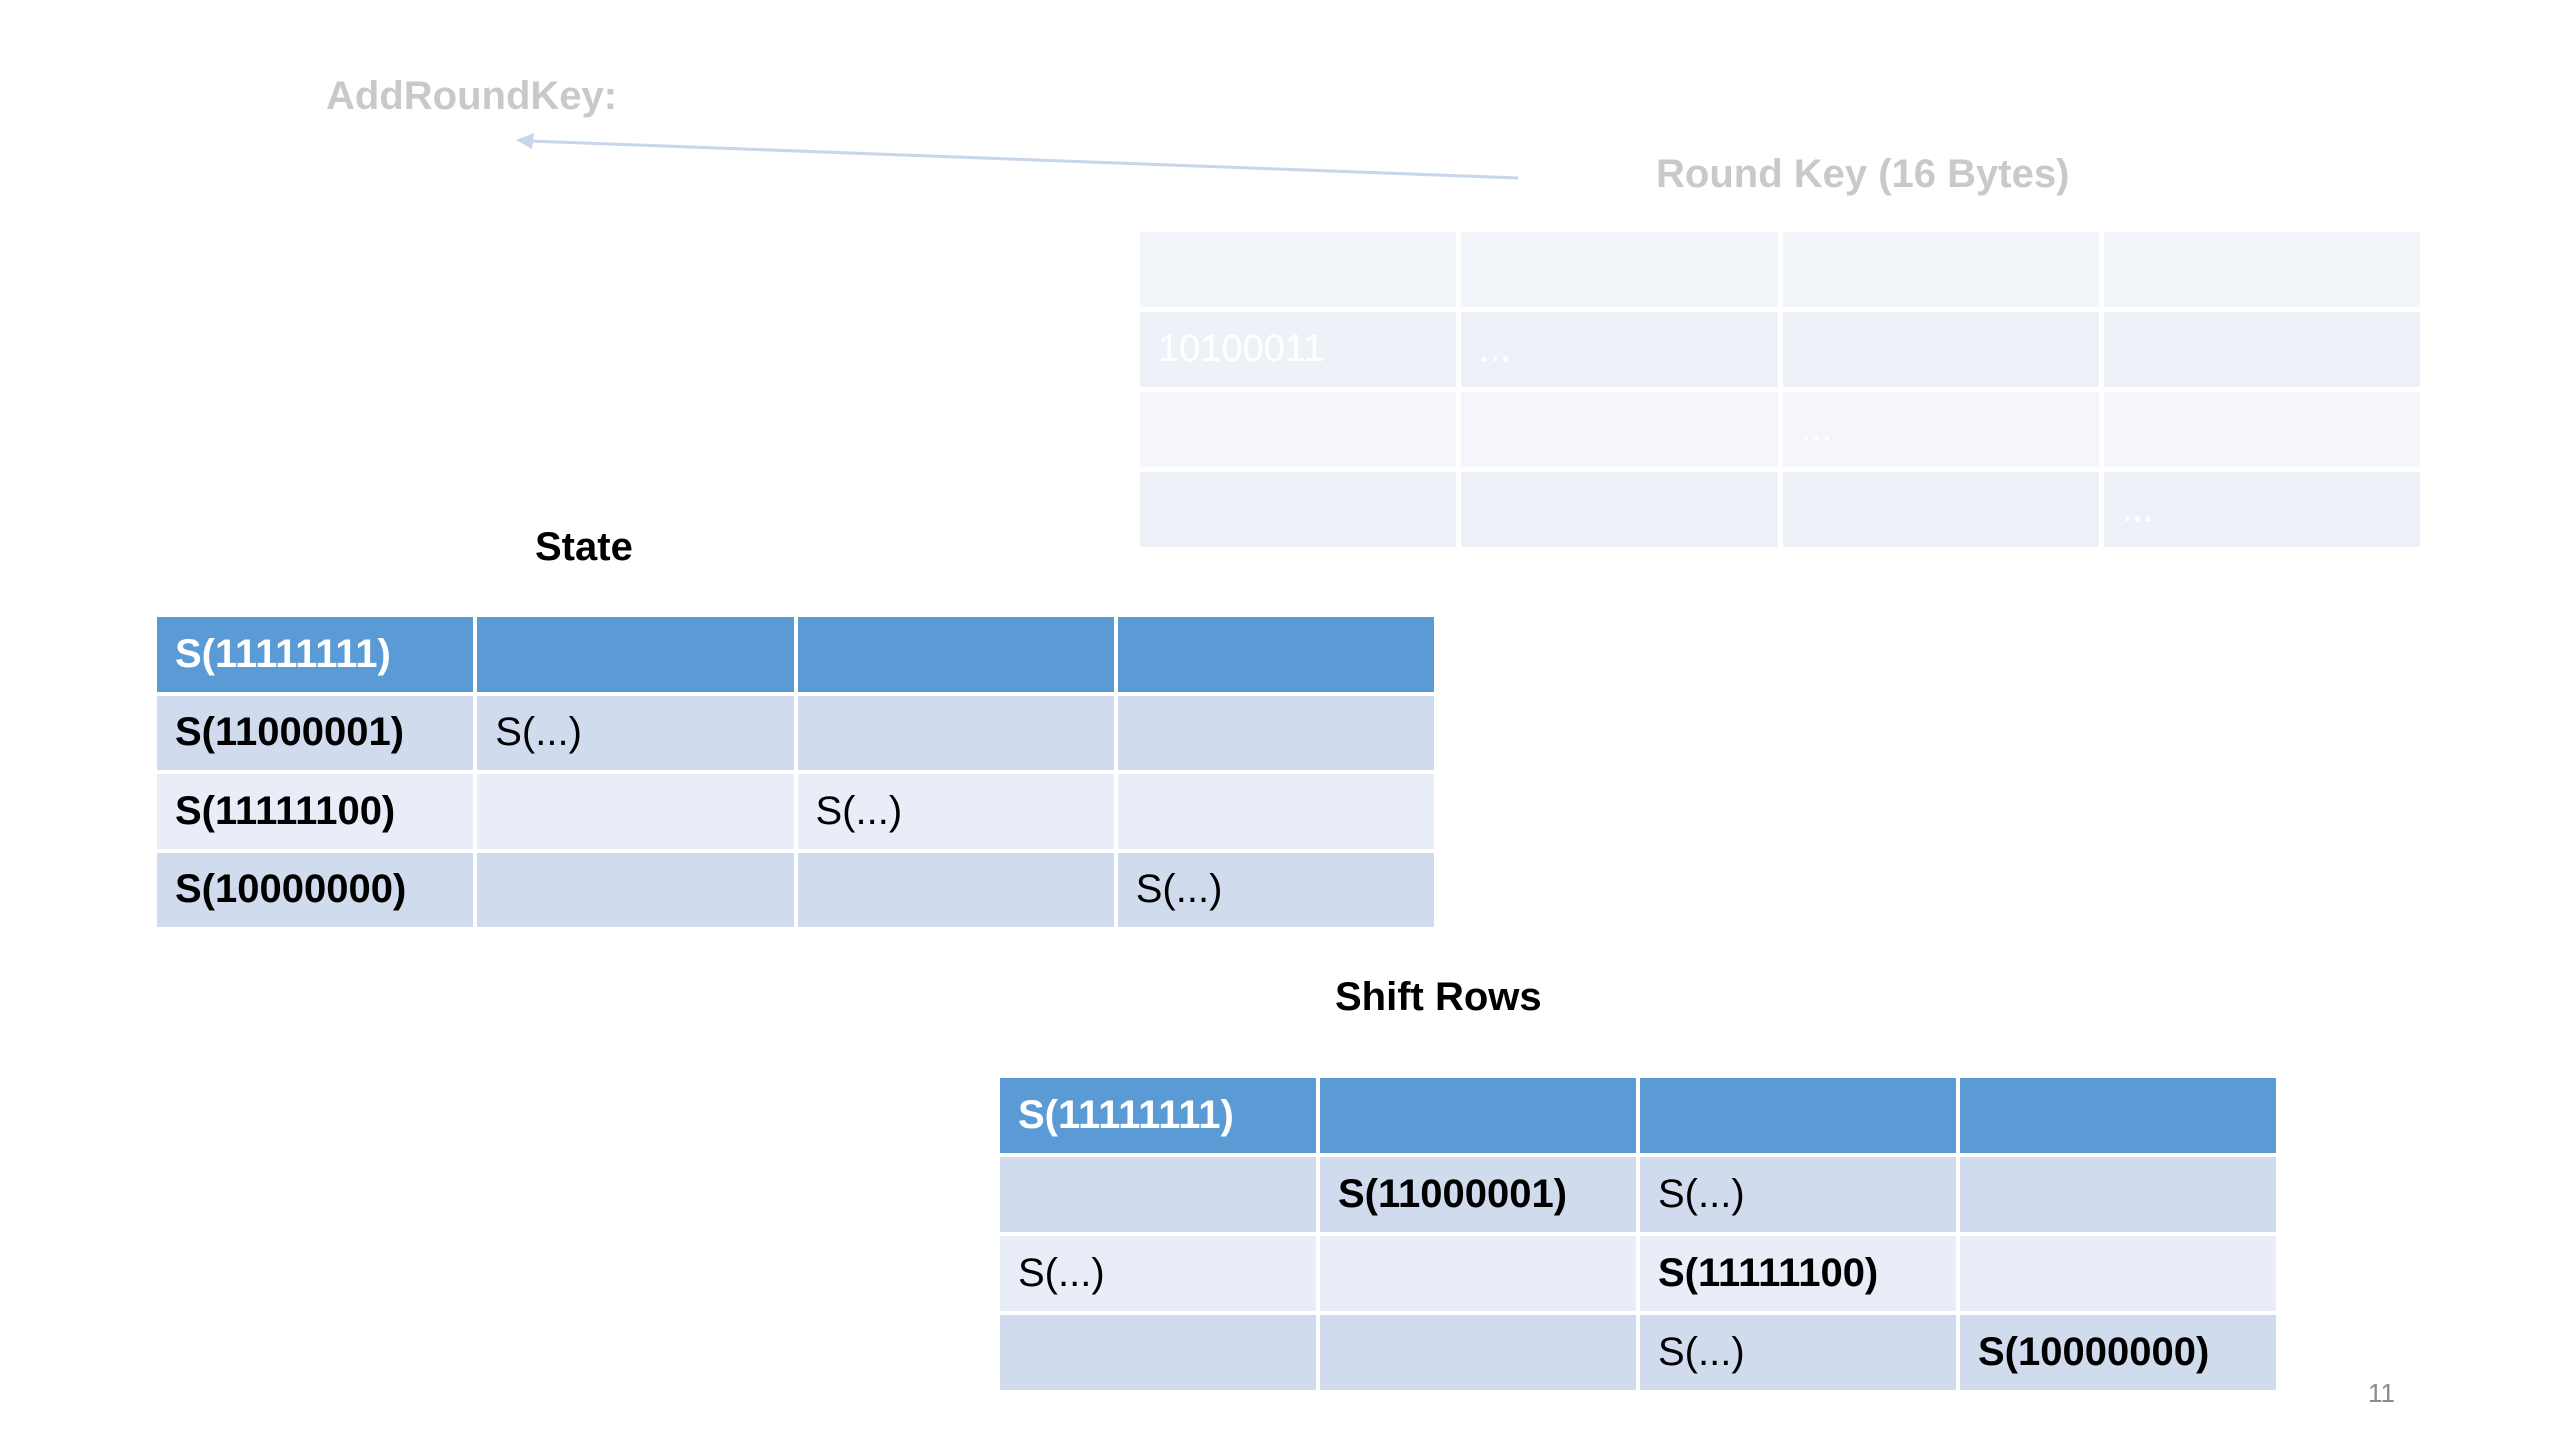 The width and height of the screenshot is (2560, 1440). I want to click on round-key-cell: 10100011, so click(1298, 349).